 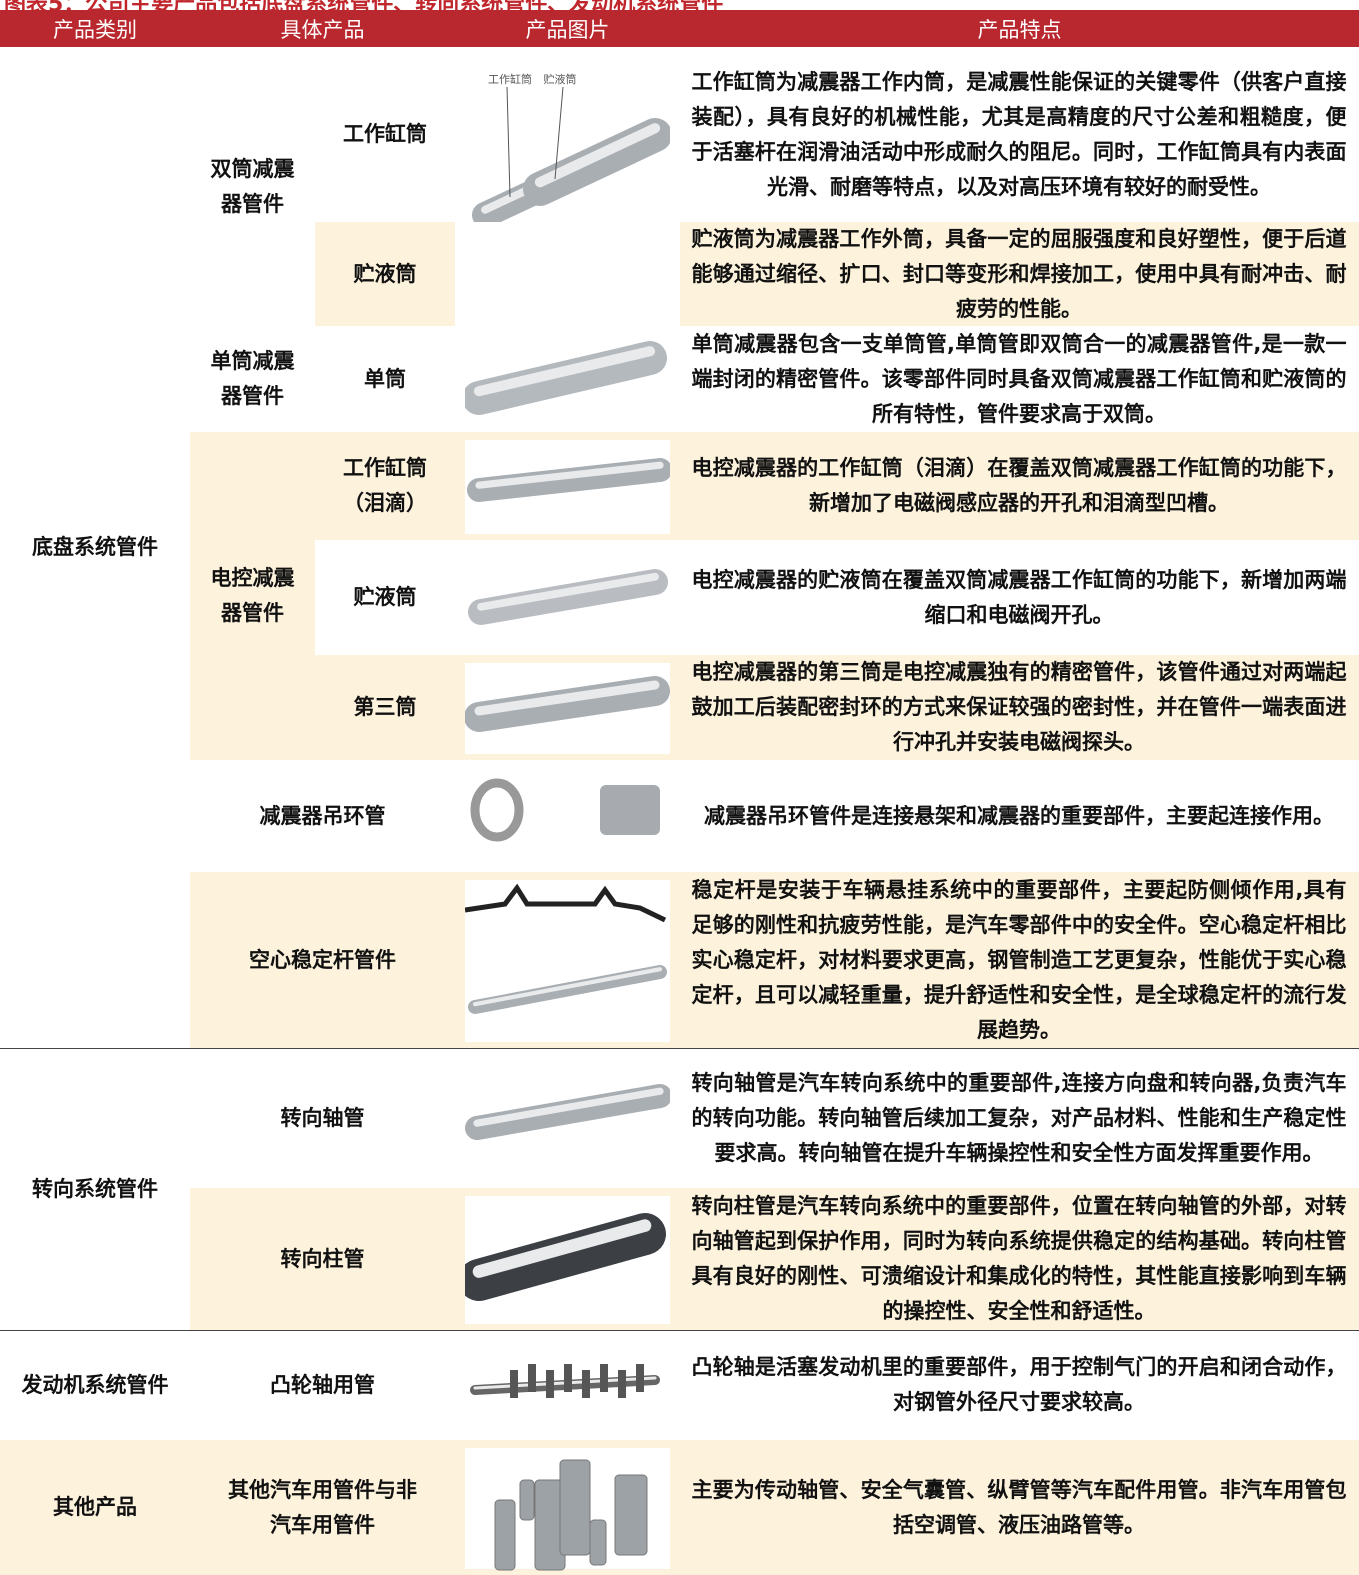 I want to click on column-header: 产品类别, so click(x=95, y=28).